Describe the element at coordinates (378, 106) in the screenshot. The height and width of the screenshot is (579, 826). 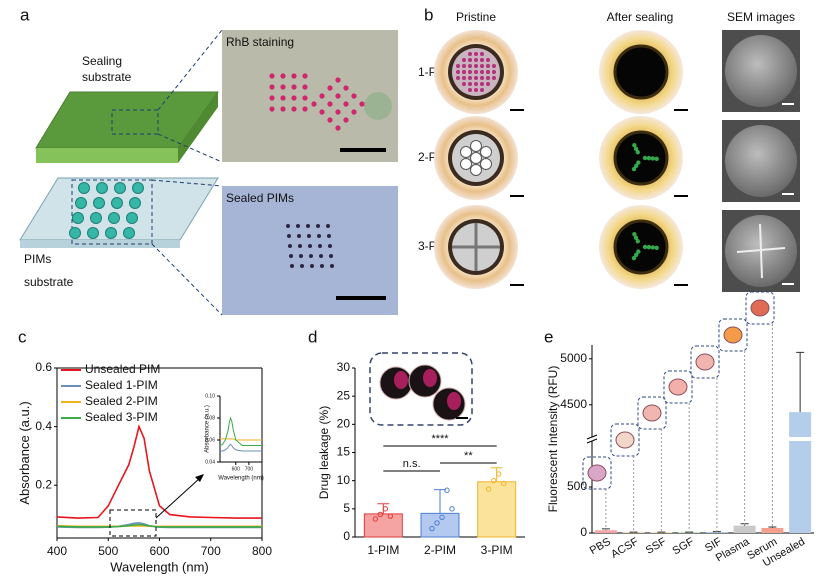
I see `stain` at that location.